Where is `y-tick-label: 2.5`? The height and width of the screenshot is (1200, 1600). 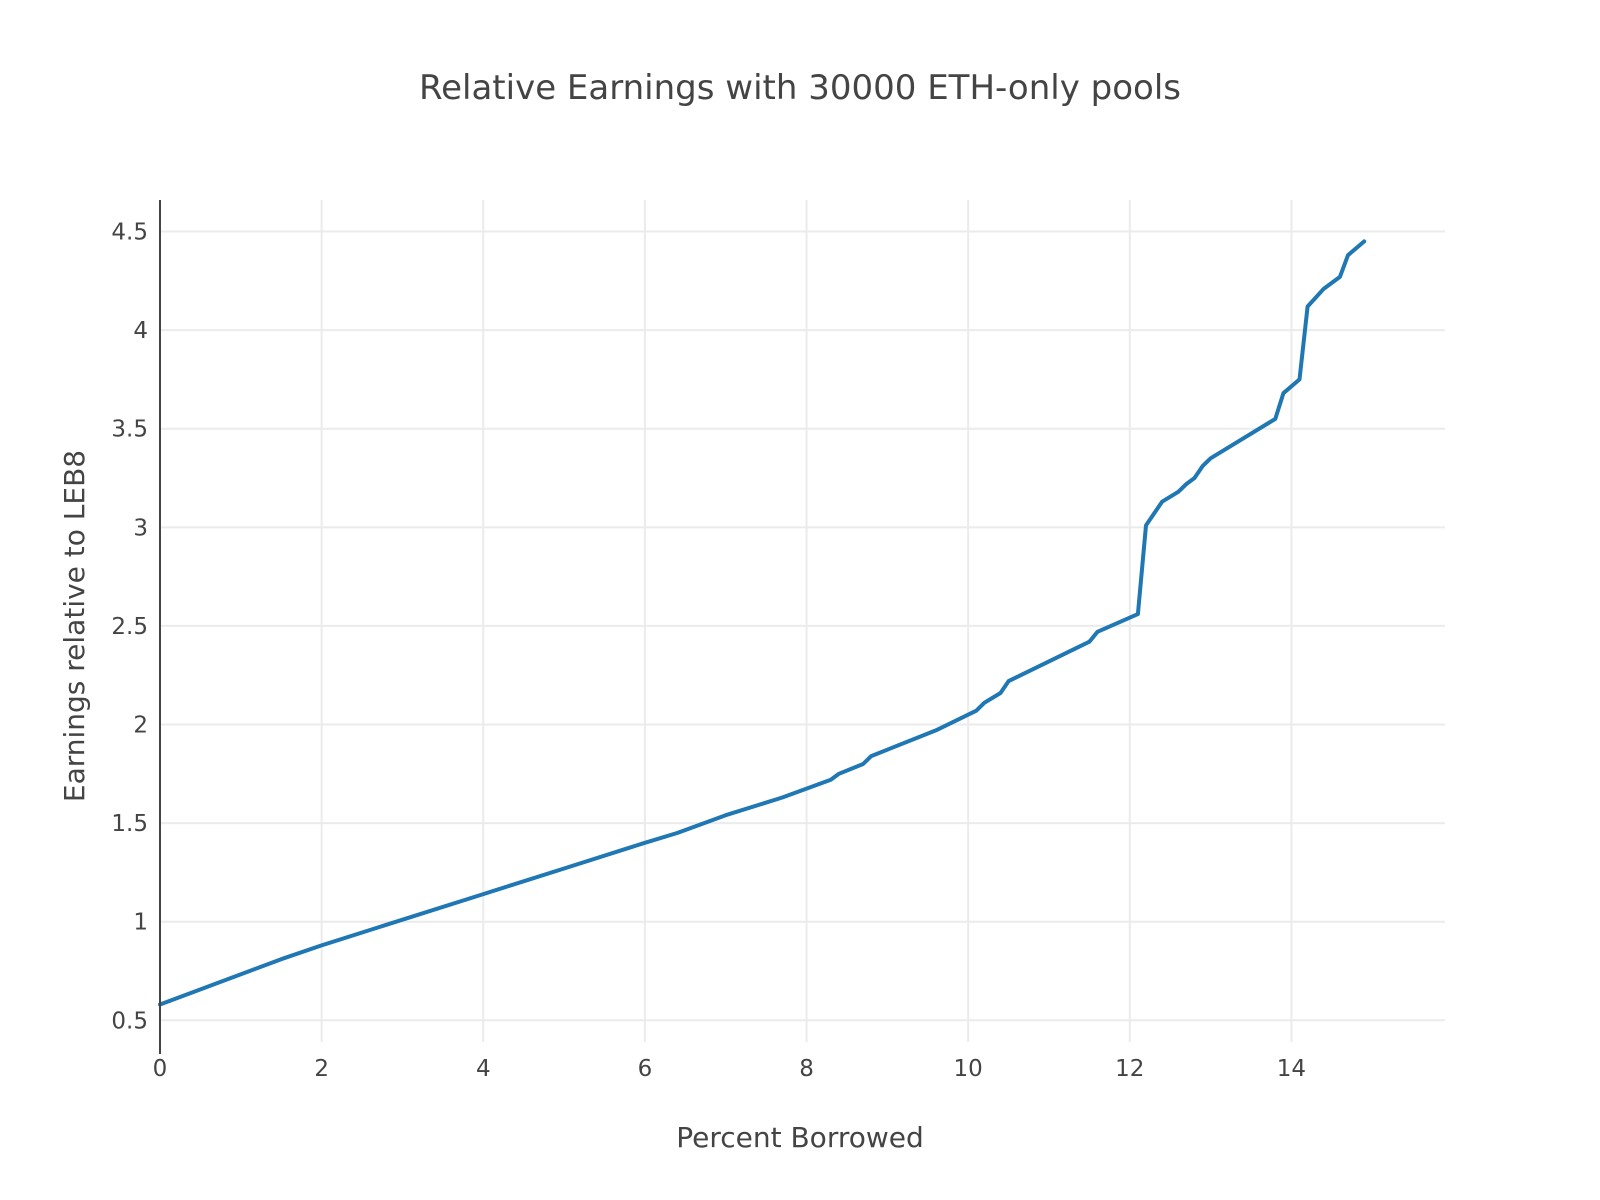
y-tick-label: 2.5 is located at coordinates (129, 627).